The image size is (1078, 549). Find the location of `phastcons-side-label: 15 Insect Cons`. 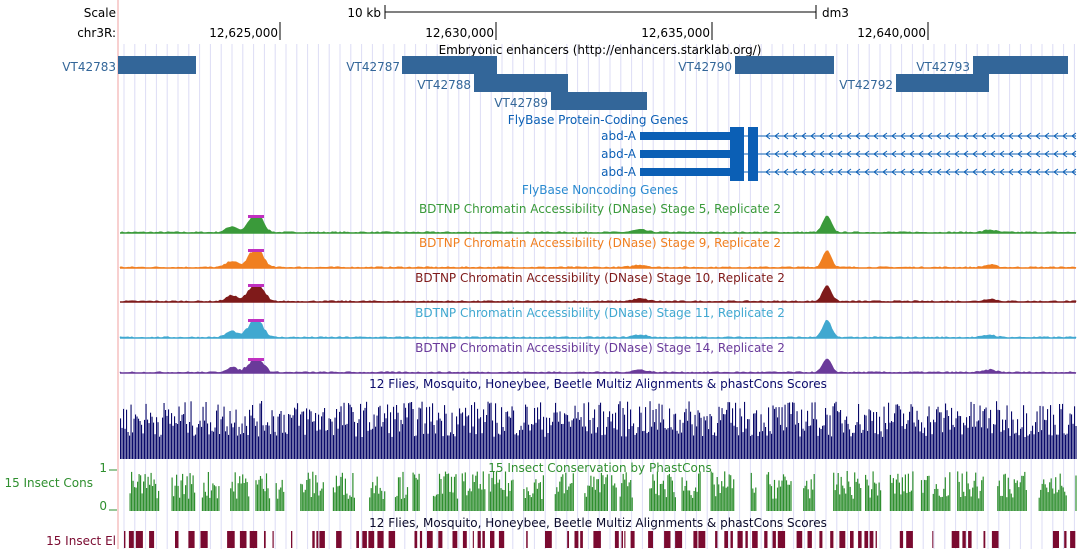

phastcons-side-label: 15 Insect Cons is located at coordinates (48, 483).